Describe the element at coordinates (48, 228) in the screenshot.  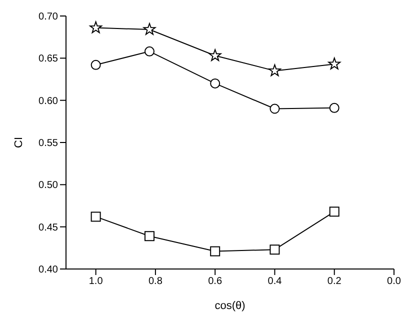
I see `y-tick-label: 0.45` at that location.